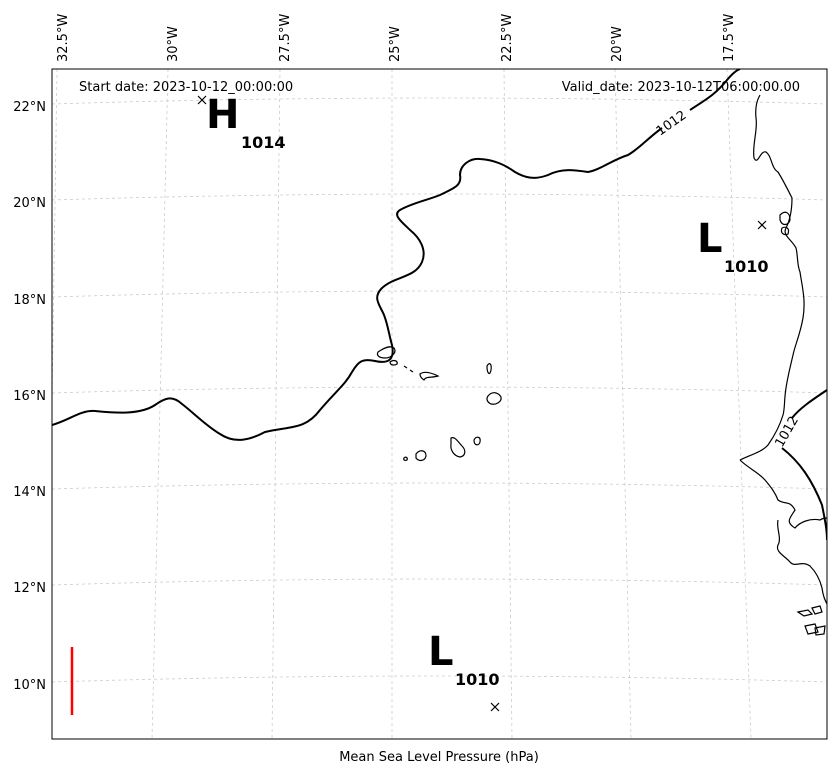 The width and height of the screenshot is (837, 783). What do you see at coordinates (276, 404) in the screenshot?
I see `meridian-27-5w` at bounding box center [276, 404].